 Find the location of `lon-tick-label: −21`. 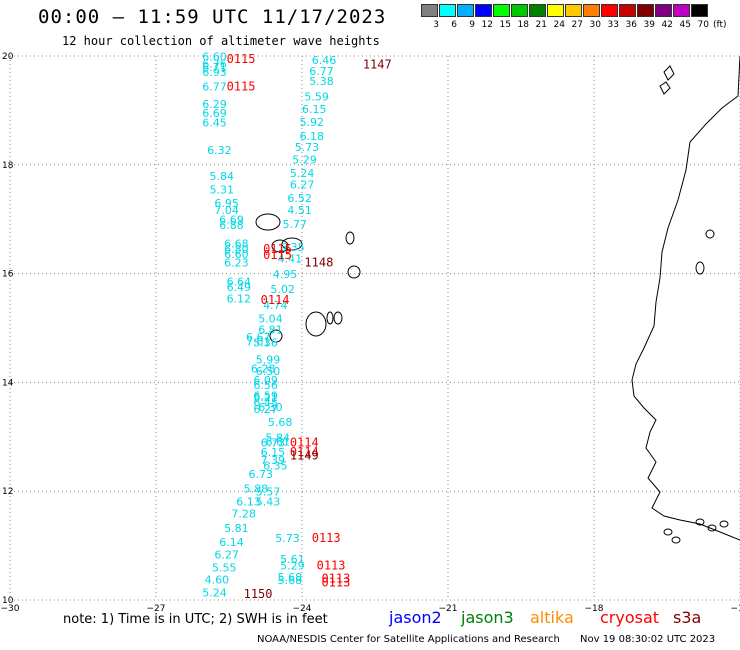

lon-tick-label: −21 is located at coordinates (448, 609).